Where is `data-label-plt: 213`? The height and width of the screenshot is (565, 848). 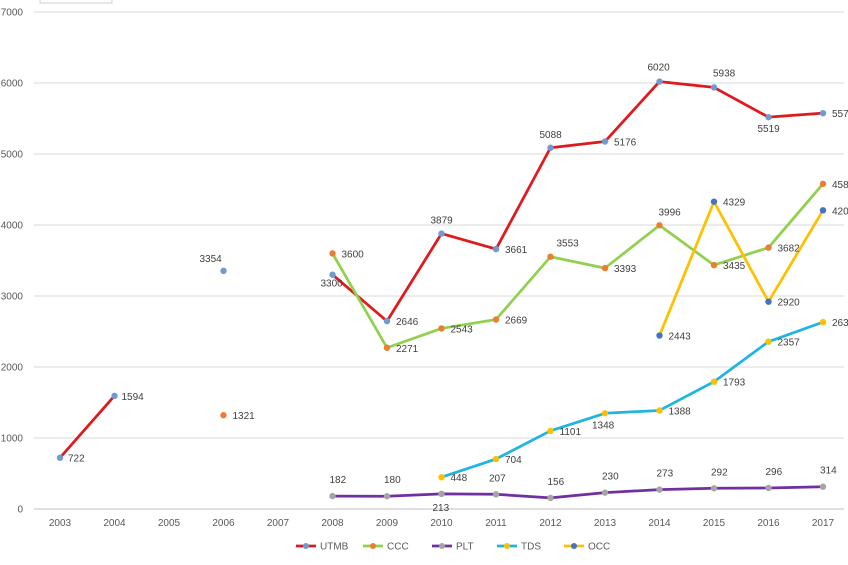
data-label-plt: 213 is located at coordinates (441, 508).